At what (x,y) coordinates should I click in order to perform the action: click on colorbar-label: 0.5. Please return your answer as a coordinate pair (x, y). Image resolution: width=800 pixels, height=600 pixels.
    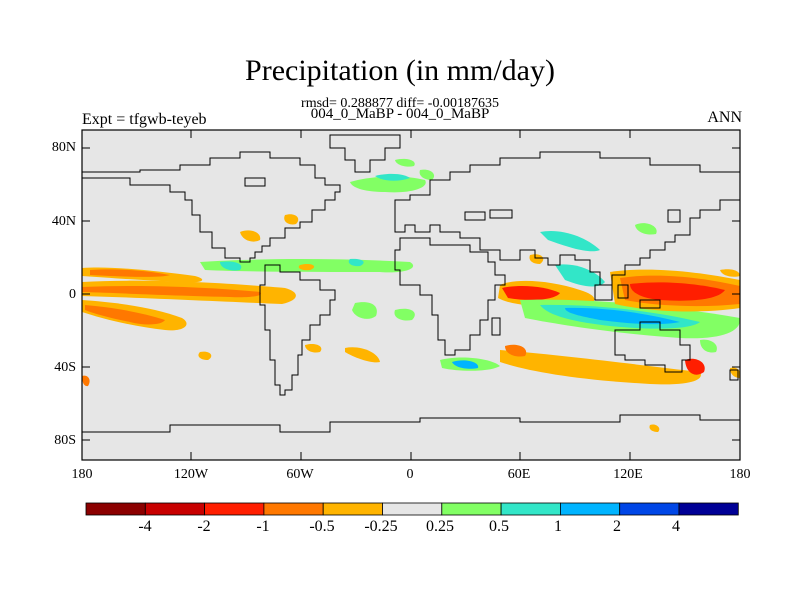
    Looking at the image, I should click on (499, 526).